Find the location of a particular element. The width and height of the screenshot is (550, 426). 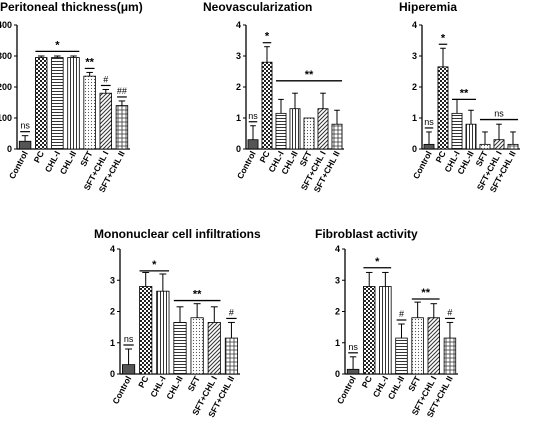

y-tick-label: 200 is located at coordinates (6, 87).